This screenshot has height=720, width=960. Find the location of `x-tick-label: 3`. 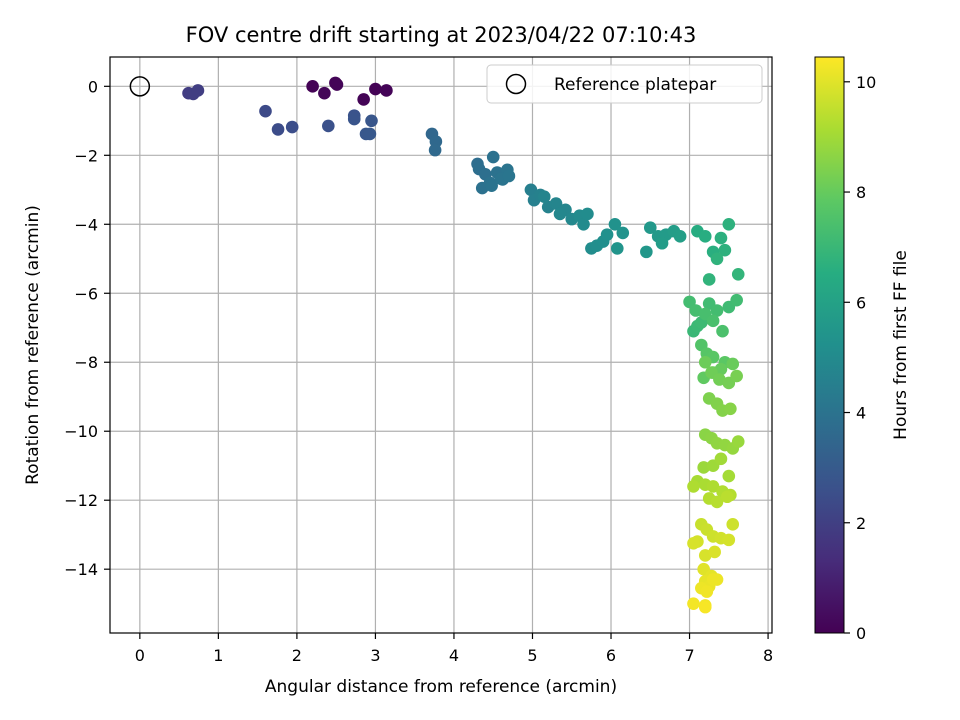

x-tick-label: 3 is located at coordinates (375, 655).